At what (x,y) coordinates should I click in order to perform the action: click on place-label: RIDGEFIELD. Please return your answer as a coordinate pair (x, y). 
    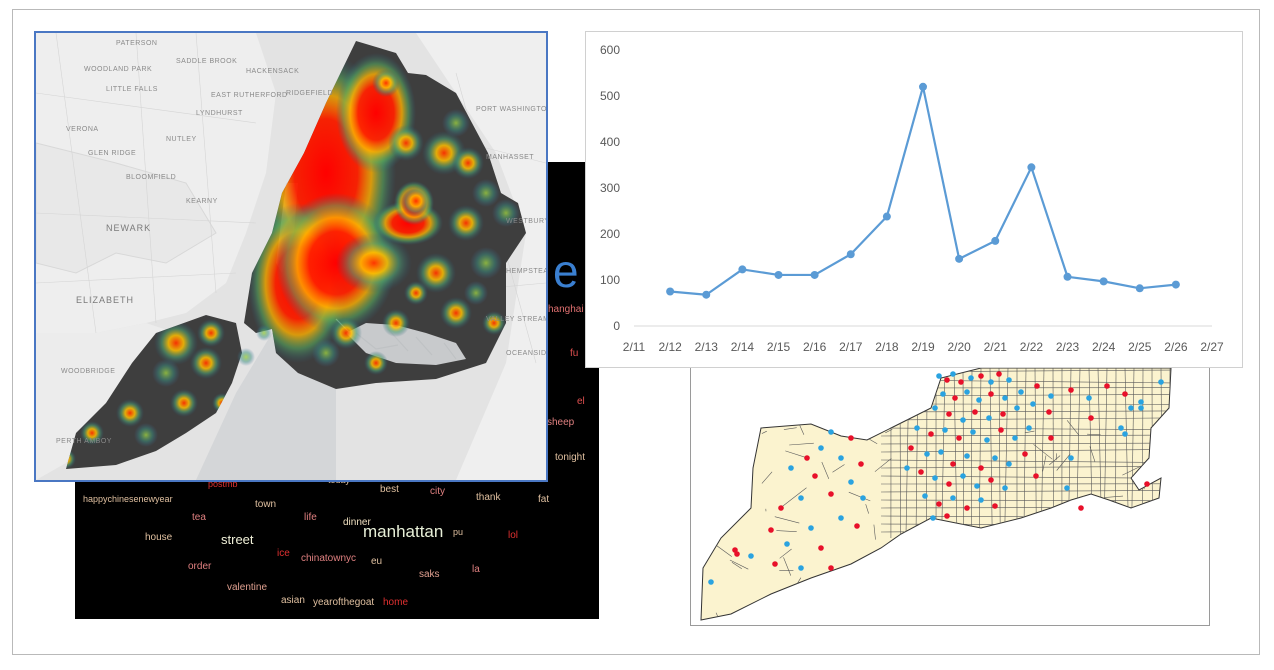
    Looking at the image, I should click on (309, 93).